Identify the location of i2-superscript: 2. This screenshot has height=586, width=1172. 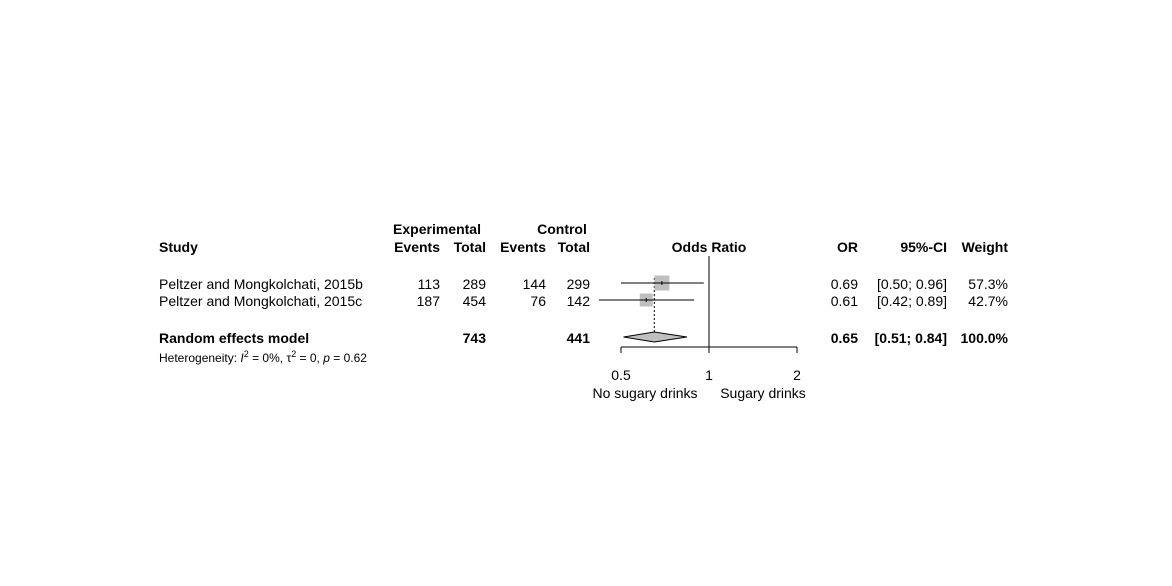
(246, 354).